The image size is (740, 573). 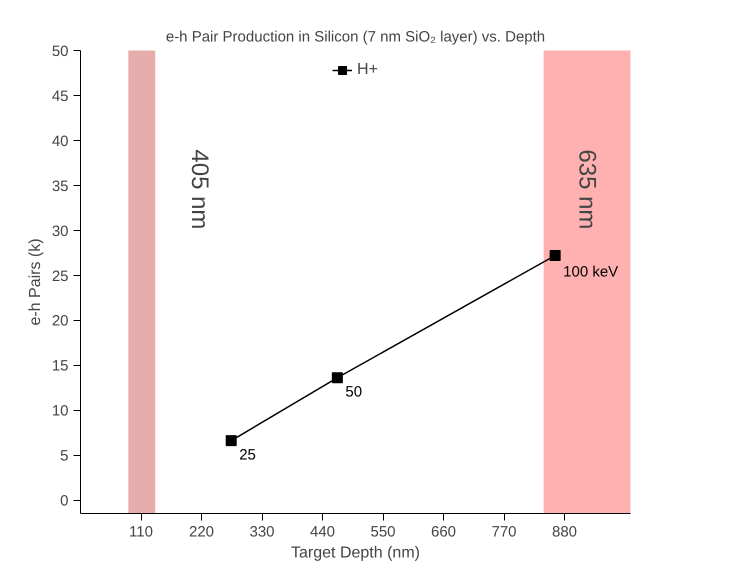 I want to click on annotation: 100 keV, so click(x=590, y=271).